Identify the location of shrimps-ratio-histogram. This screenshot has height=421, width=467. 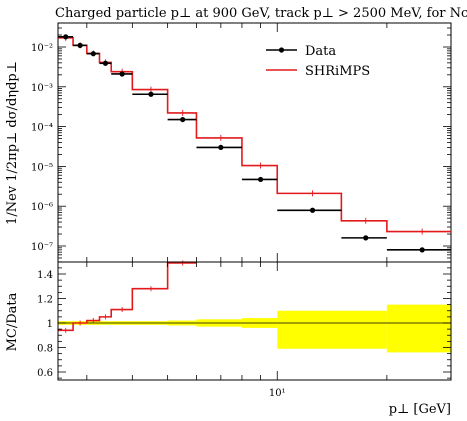
(127, 296).